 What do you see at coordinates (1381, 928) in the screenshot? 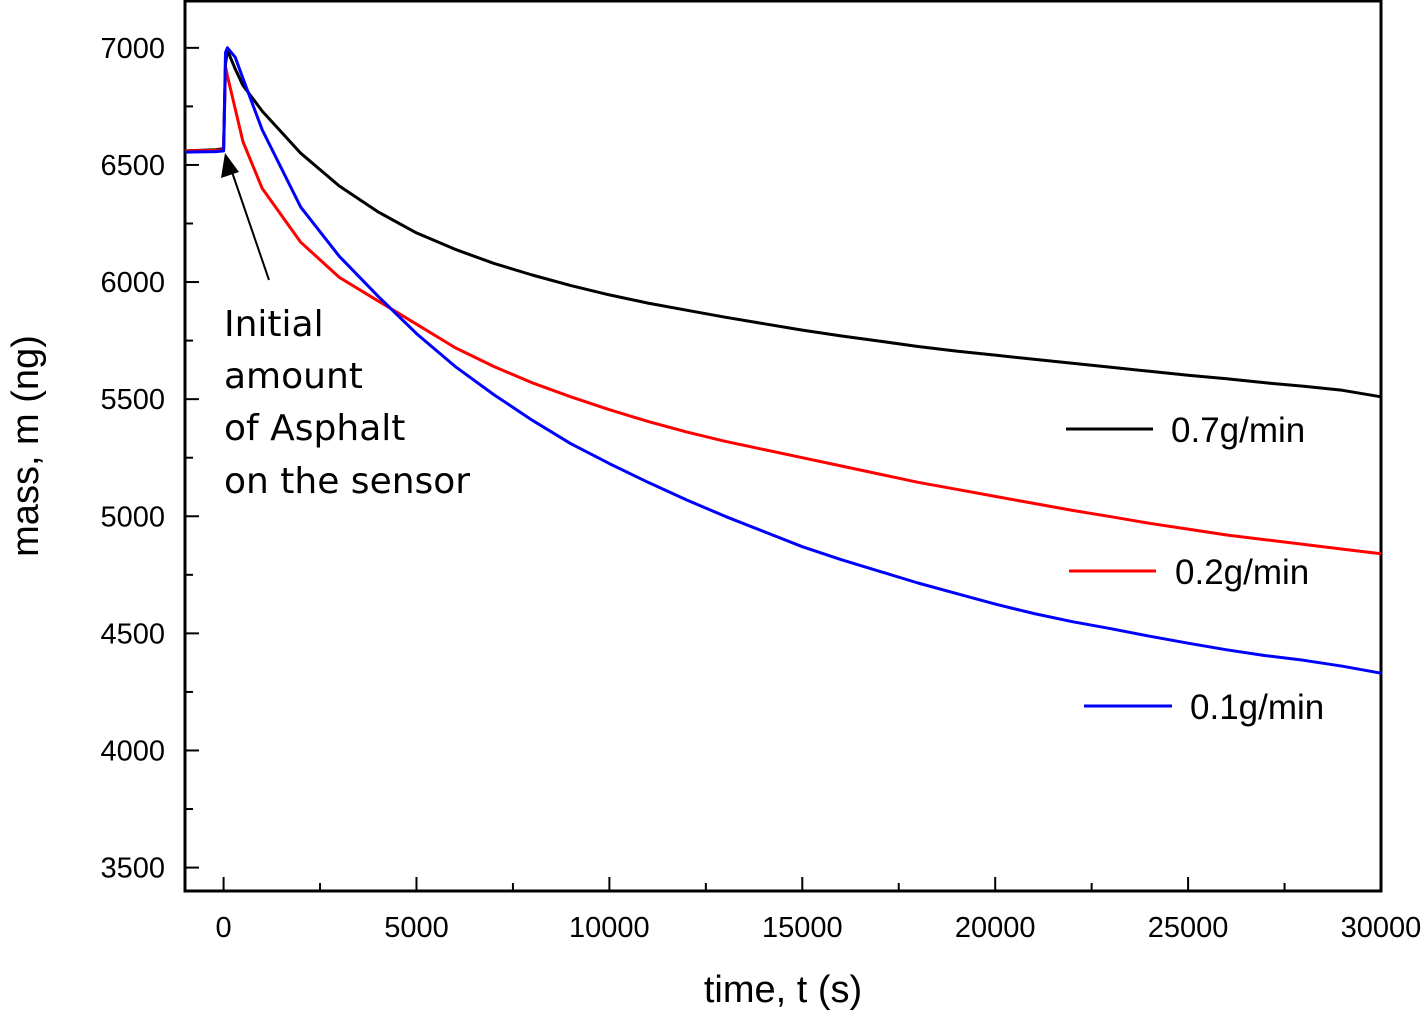
I see `x-tick-label-30000: 30000` at bounding box center [1381, 928].